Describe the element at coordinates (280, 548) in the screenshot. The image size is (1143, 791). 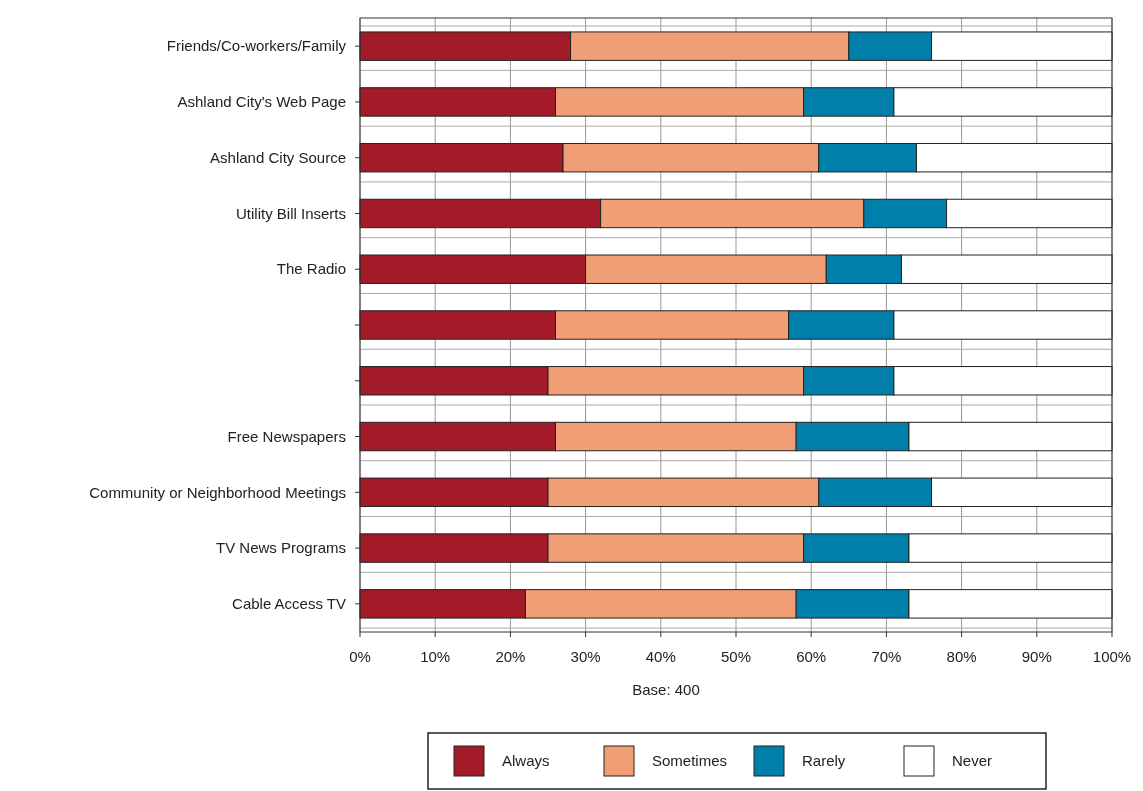
I see `y-tick-label: TV News Programs` at that location.